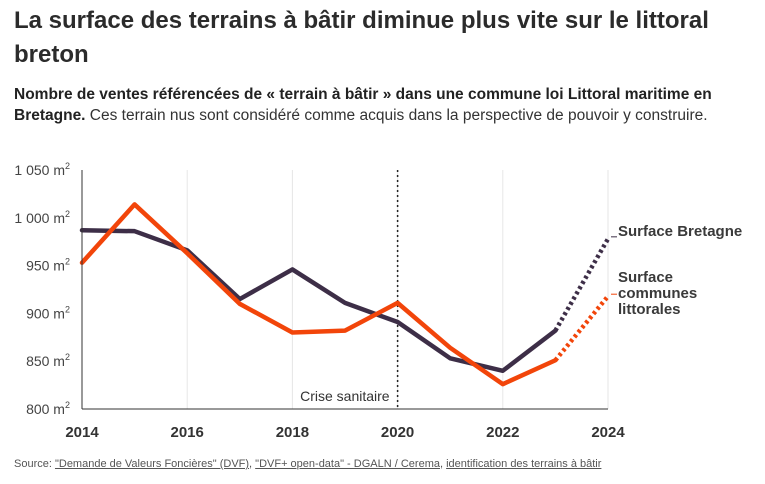 Image resolution: width=765 pixels, height=484 pixels. I want to click on source-link-dvf: "Demande de Valeurs Foncières" (DVF), so click(152, 464).